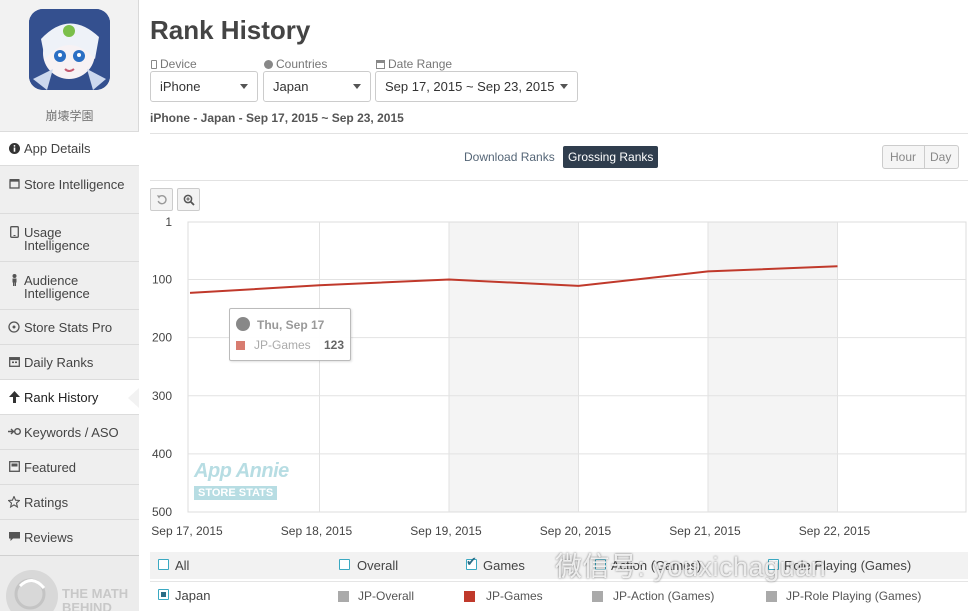  I want to click on category-label: All, so click(182, 565).